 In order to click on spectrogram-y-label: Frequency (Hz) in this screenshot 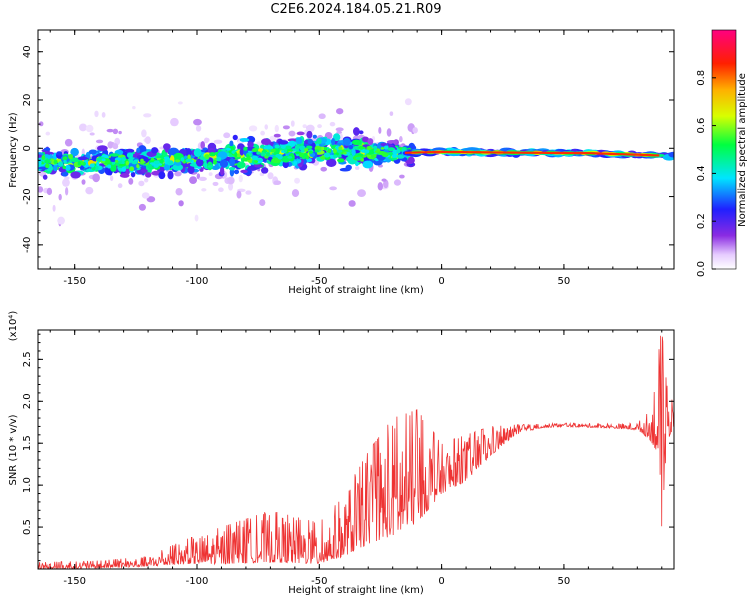, I will do `click(13, 150)`.